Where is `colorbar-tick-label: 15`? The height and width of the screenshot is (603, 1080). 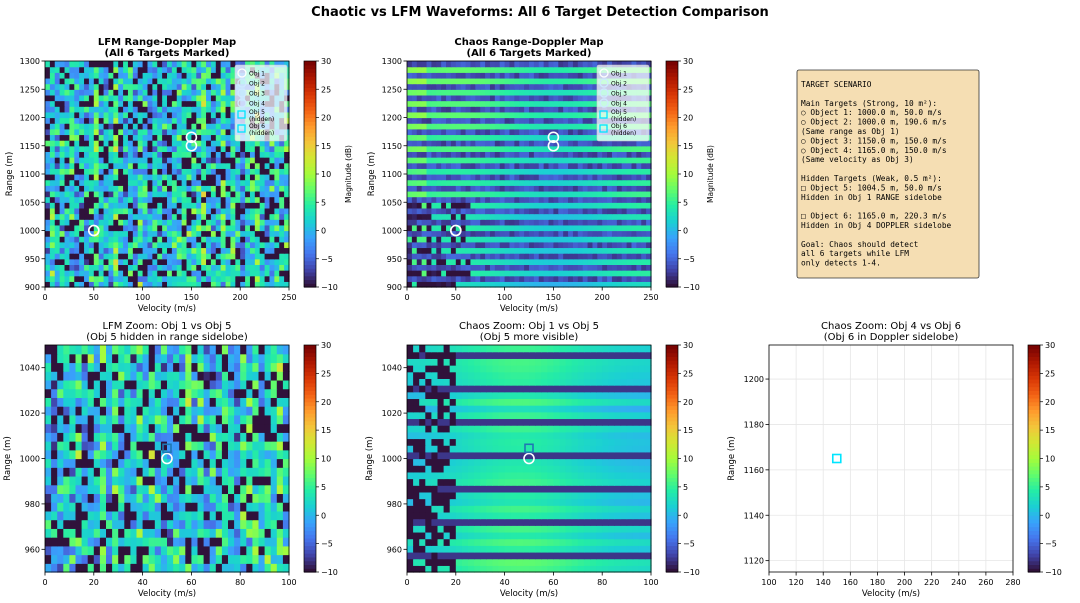 colorbar-tick-label: 15 is located at coordinates (688, 146).